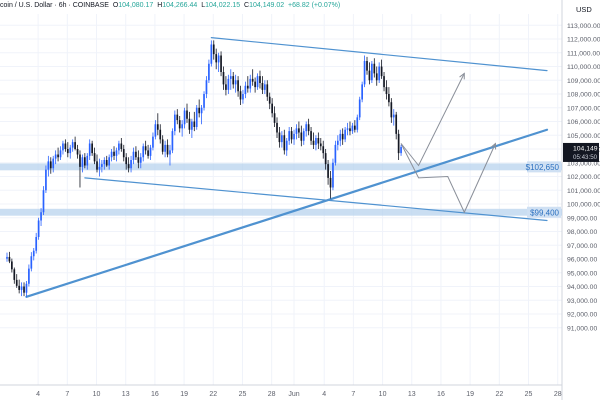  I want to click on change-value: +68.82 (+0.07%), so click(314, 5).